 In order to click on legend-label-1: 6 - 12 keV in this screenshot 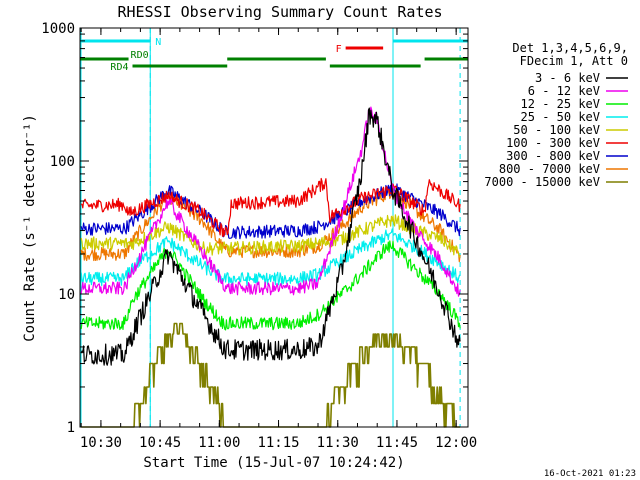, I will do `click(564, 91)`.